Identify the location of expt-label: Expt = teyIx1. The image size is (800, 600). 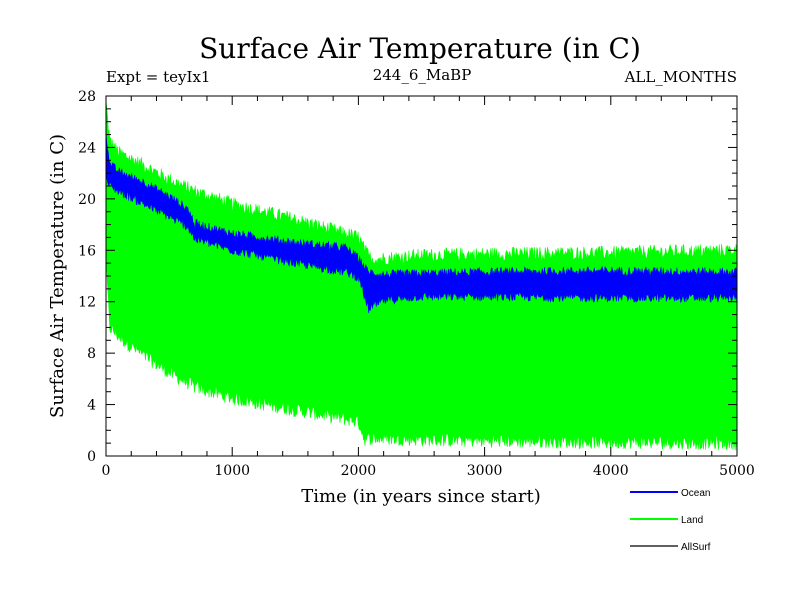
(158, 77).